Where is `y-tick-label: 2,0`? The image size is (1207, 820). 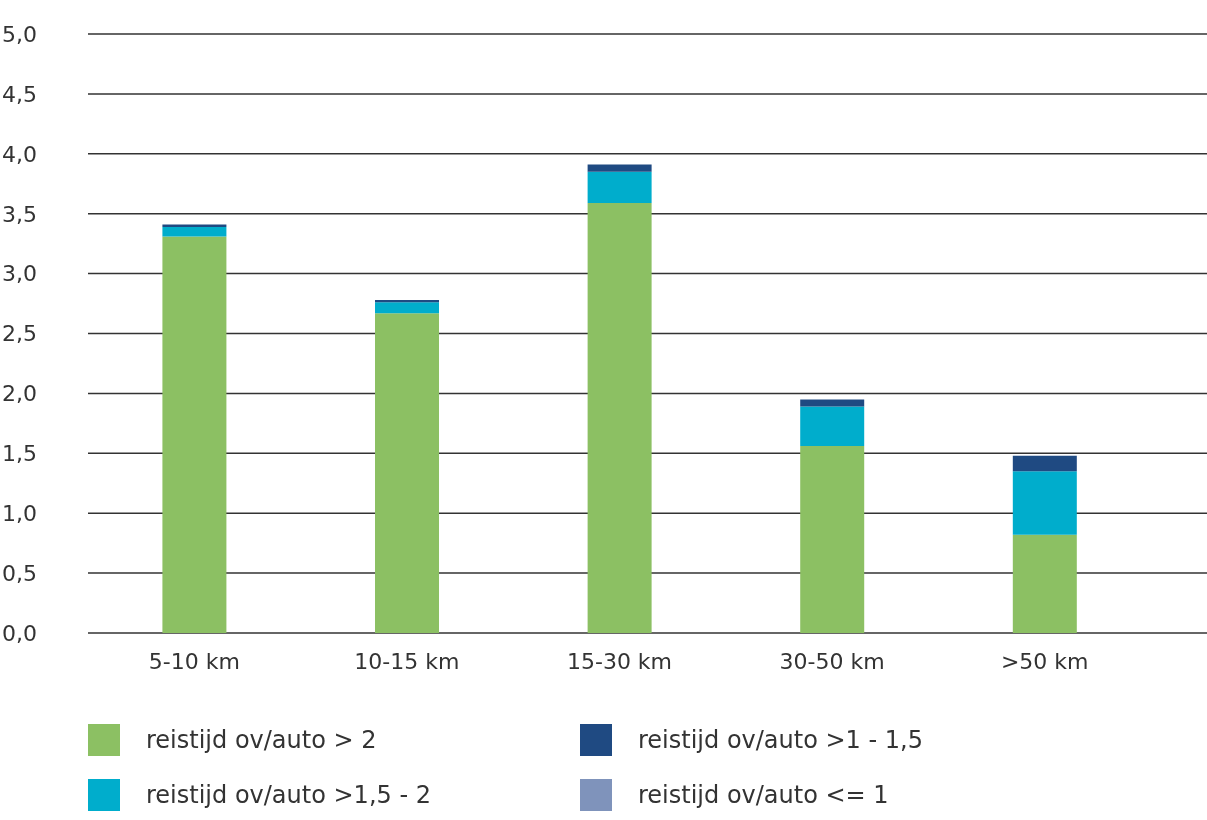
y-tick-label: 2,0 is located at coordinates (19, 394).